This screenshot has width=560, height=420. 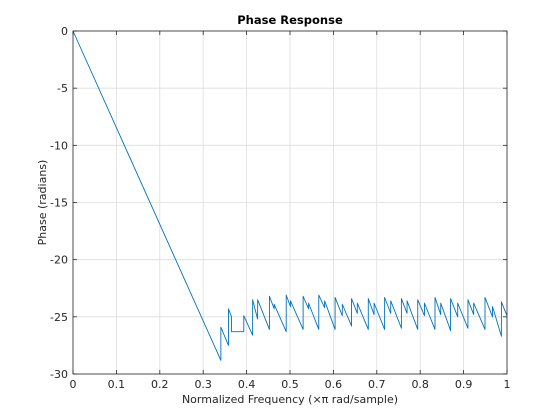 What do you see at coordinates (59, 374) in the screenshot?
I see `y-tick-label: -30` at bounding box center [59, 374].